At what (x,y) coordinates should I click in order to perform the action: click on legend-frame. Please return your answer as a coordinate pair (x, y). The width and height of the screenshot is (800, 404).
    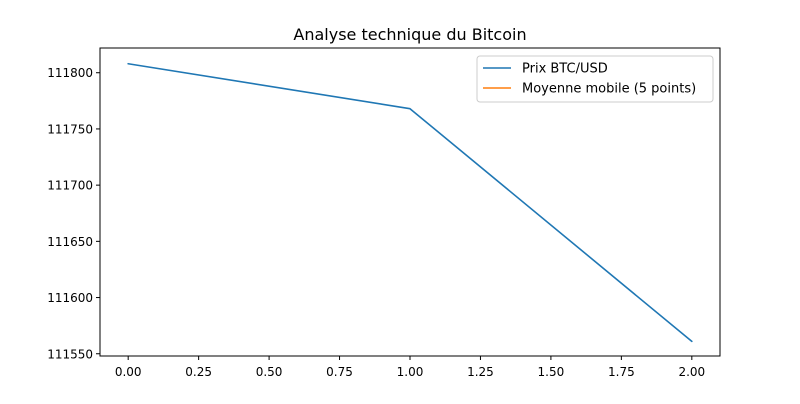
    Looking at the image, I should click on (595, 79).